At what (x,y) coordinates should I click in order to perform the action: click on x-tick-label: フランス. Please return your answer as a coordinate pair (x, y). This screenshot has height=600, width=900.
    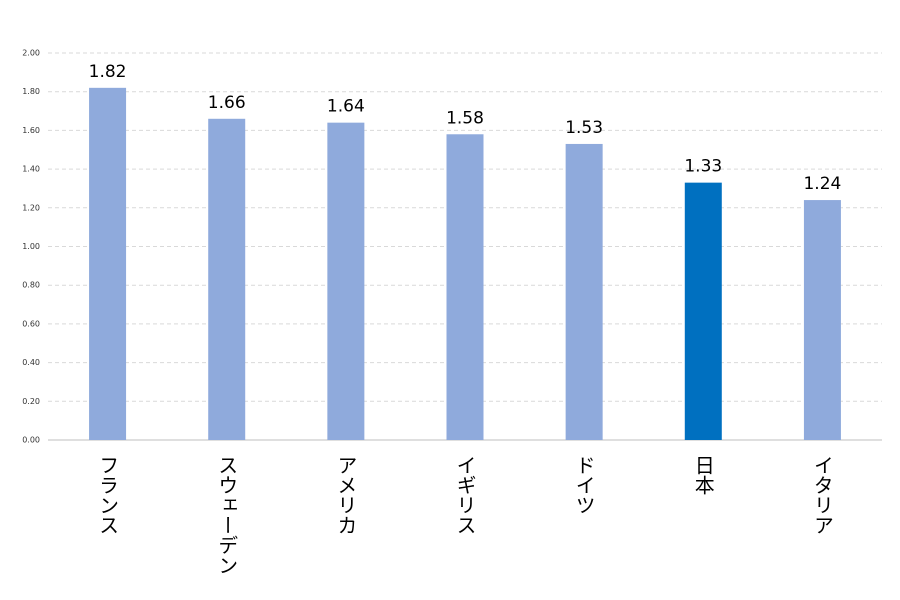
    Looking at the image, I should click on (108, 495).